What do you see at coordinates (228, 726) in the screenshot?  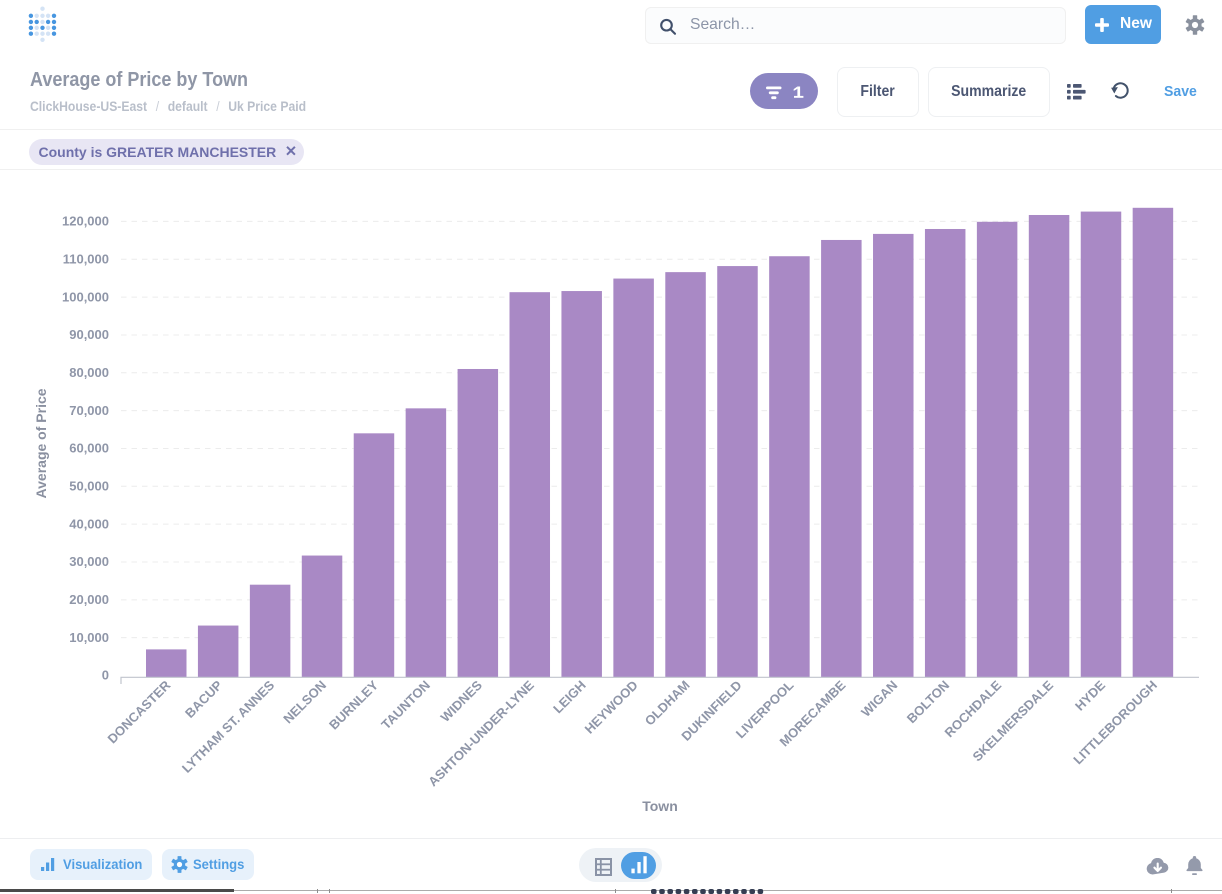 I see `svg-text: LYTHAM ST. ANNES` at bounding box center [228, 726].